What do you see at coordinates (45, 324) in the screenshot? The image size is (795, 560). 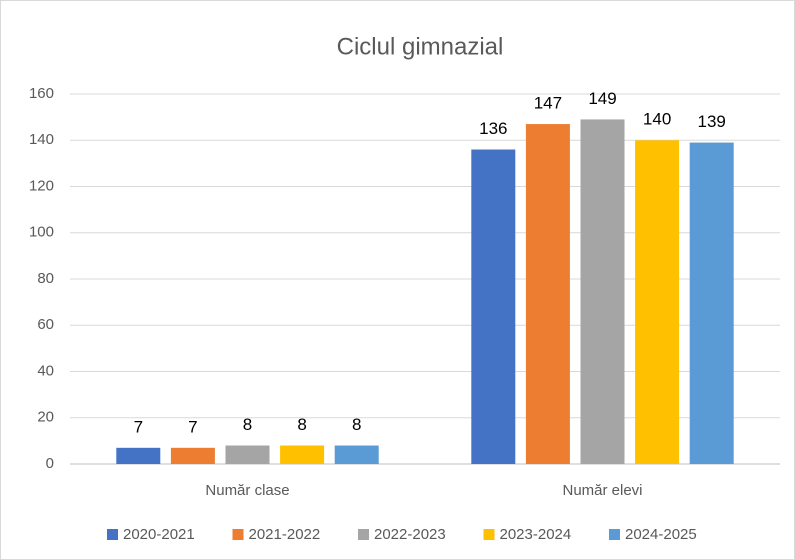 I see `y-tick-label: 60` at bounding box center [45, 324].